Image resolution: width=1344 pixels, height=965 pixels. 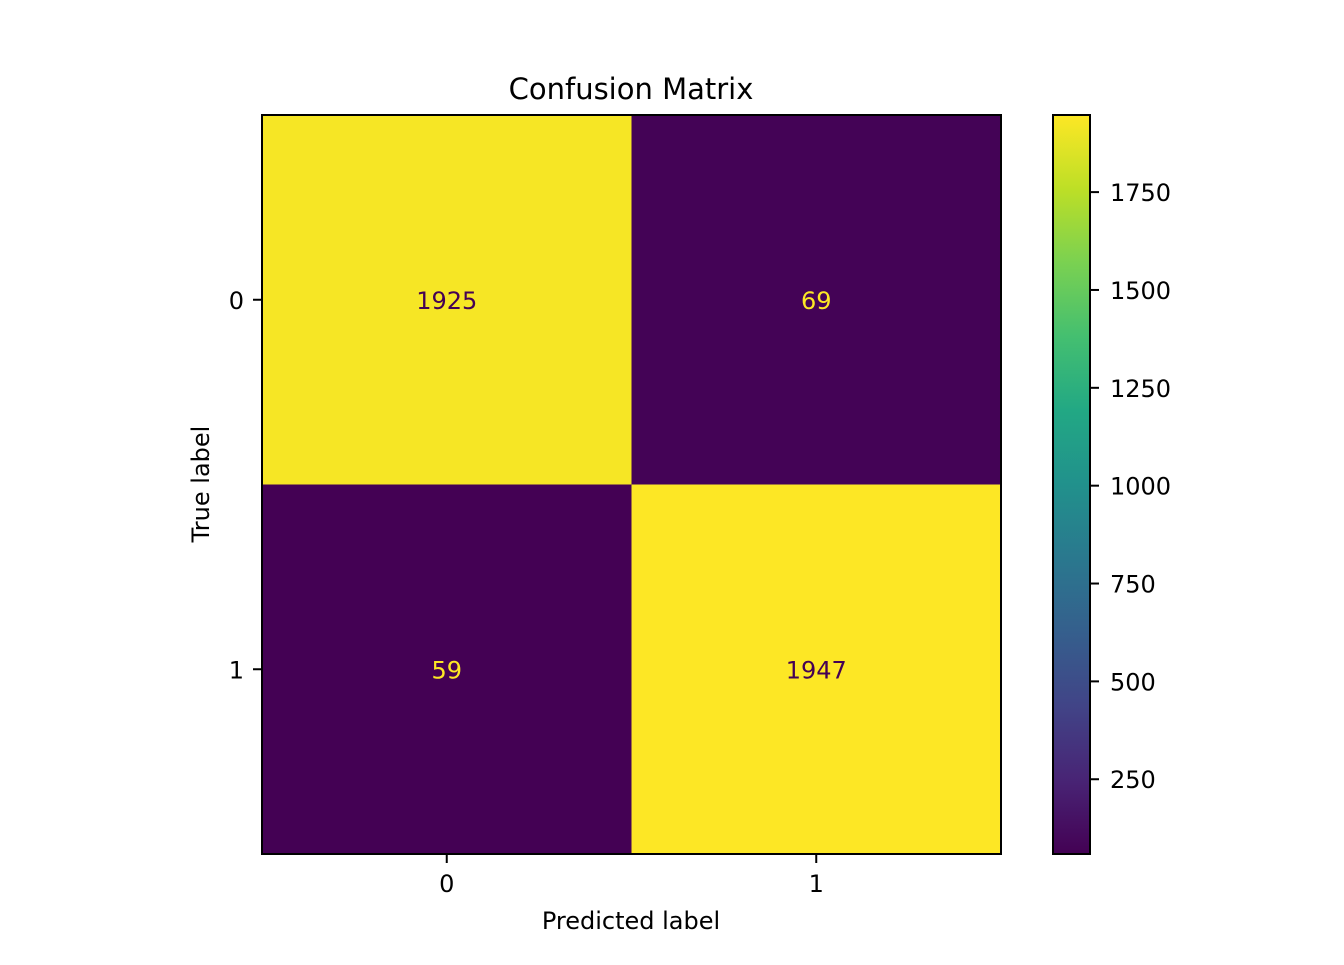 What do you see at coordinates (245, 485) in the screenshot?
I see `y-axis-ticks: 01` at bounding box center [245, 485].